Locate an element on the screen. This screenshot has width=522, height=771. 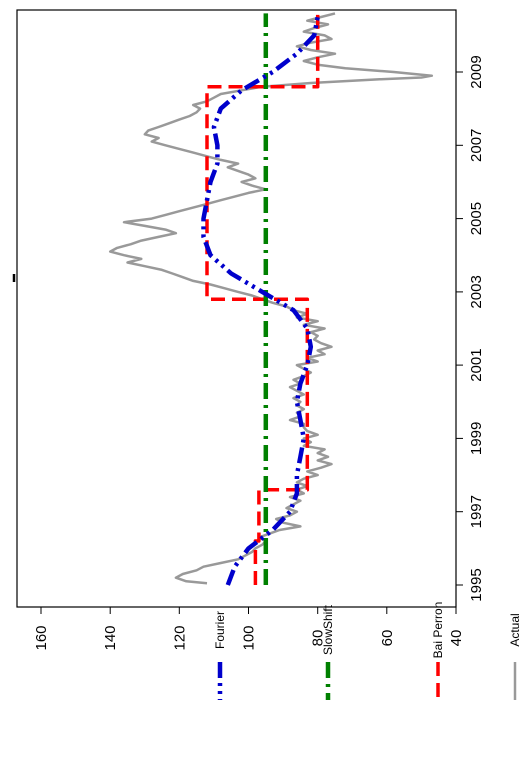
x-tick-label: 2005 is located at coordinates (476, 218).